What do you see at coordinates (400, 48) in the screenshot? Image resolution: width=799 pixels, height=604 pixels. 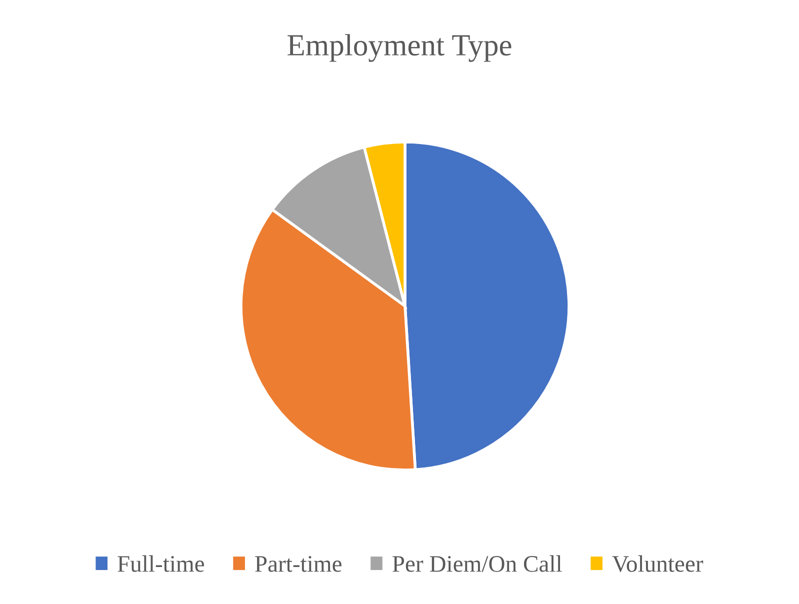 I see `chart-title: Employment Type` at bounding box center [400, 48].